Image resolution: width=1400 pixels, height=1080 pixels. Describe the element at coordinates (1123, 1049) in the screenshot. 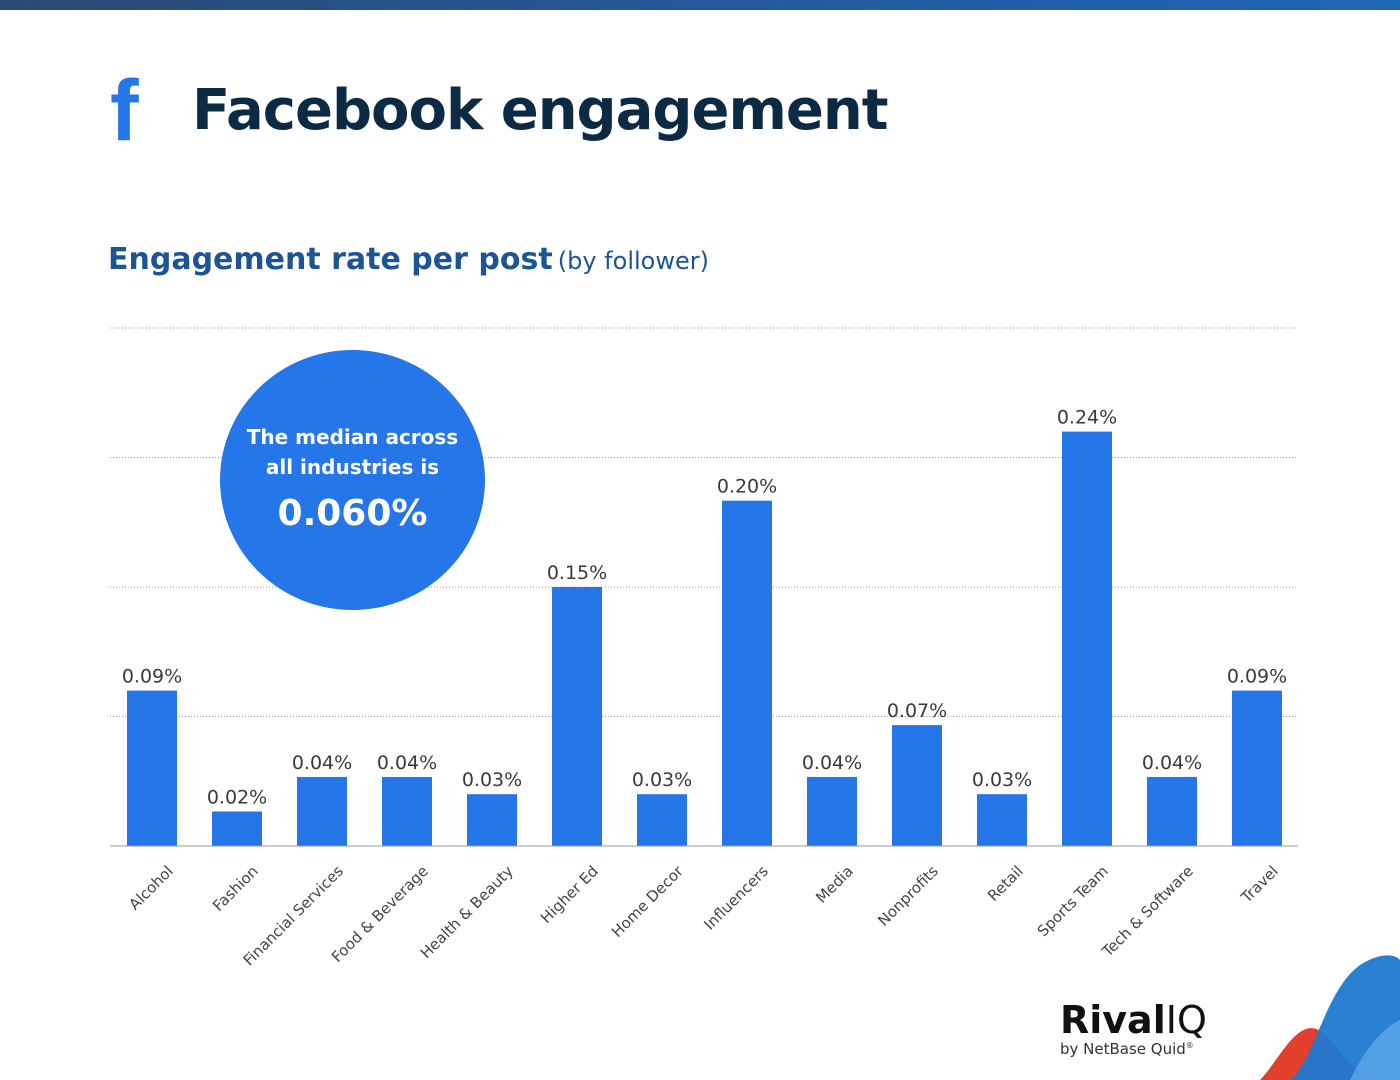

I see `brand-byline-text: by NetBase Quid` at that location.